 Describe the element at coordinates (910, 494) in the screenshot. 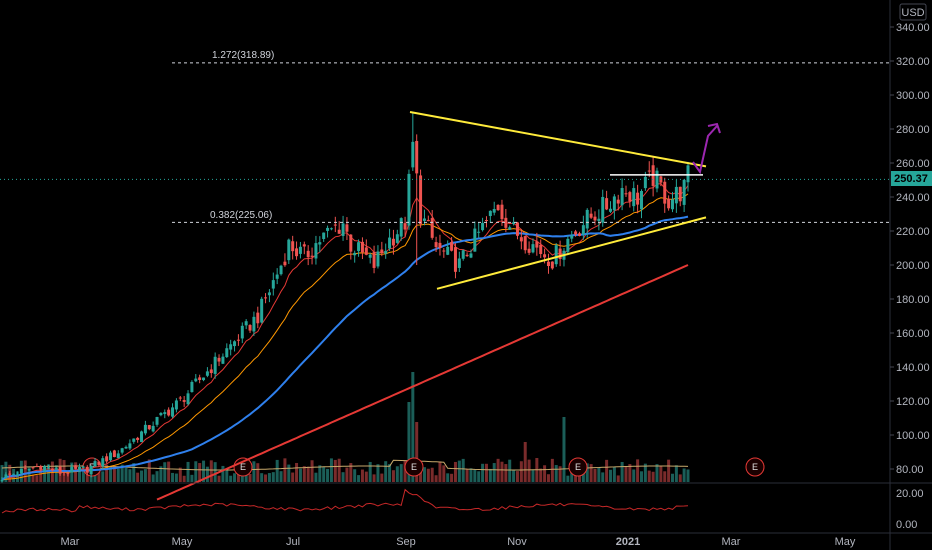

I see `osc-tick-label: 20.00` at that location.